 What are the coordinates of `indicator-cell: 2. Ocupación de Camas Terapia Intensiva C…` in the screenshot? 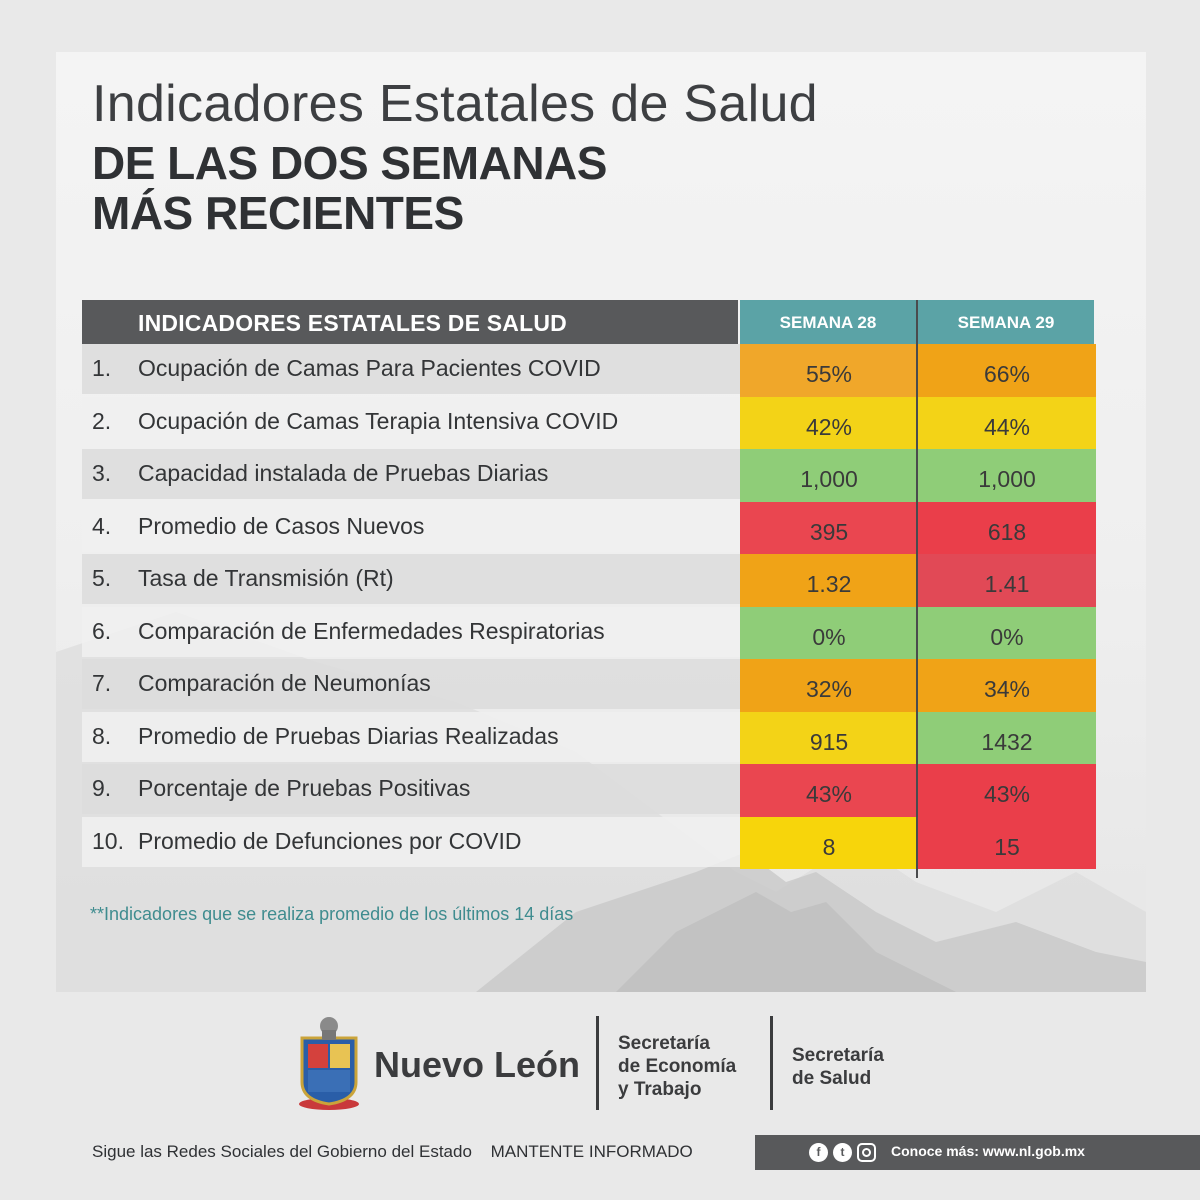 It's located at (411, 421).